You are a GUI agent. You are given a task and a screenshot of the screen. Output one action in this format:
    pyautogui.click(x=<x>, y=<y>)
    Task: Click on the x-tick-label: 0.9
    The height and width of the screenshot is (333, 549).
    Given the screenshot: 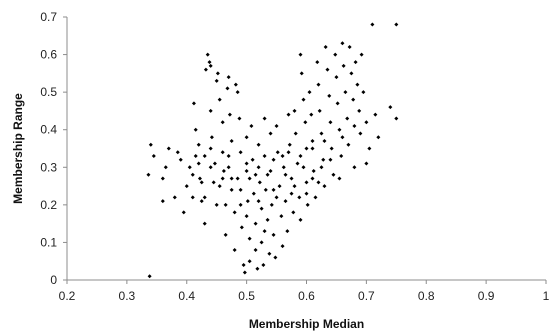 What is the action you would take?
    pyautogui.click(x=486, y=296)
    